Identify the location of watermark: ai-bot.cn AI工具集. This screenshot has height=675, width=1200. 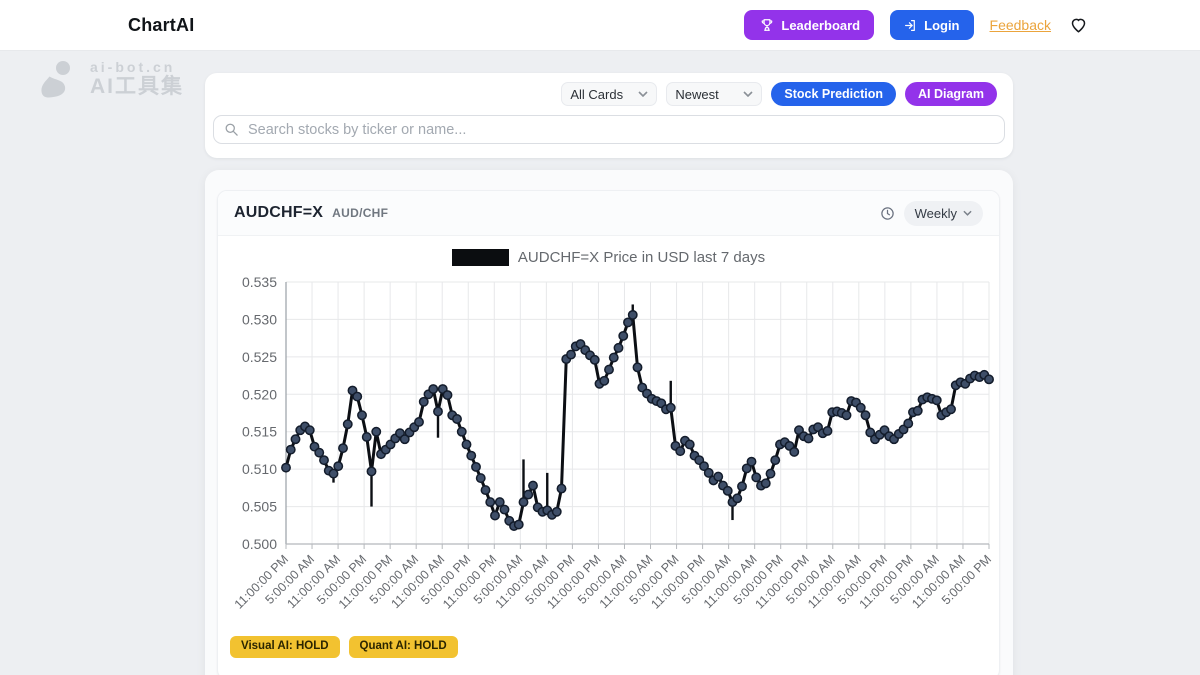
(111, 79).